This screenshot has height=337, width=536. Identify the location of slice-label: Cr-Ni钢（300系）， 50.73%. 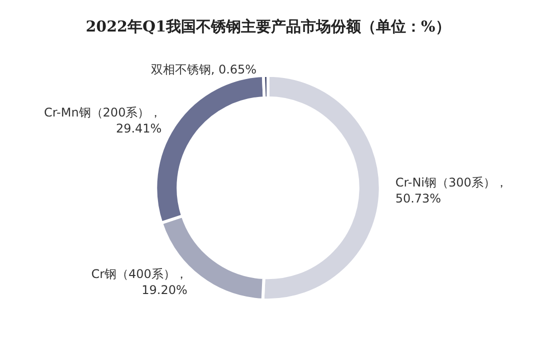
(451, 190).